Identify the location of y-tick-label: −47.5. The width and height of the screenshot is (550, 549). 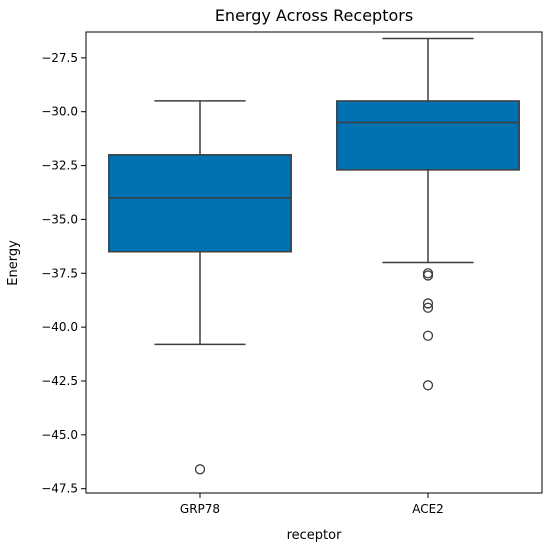
(59, 489).